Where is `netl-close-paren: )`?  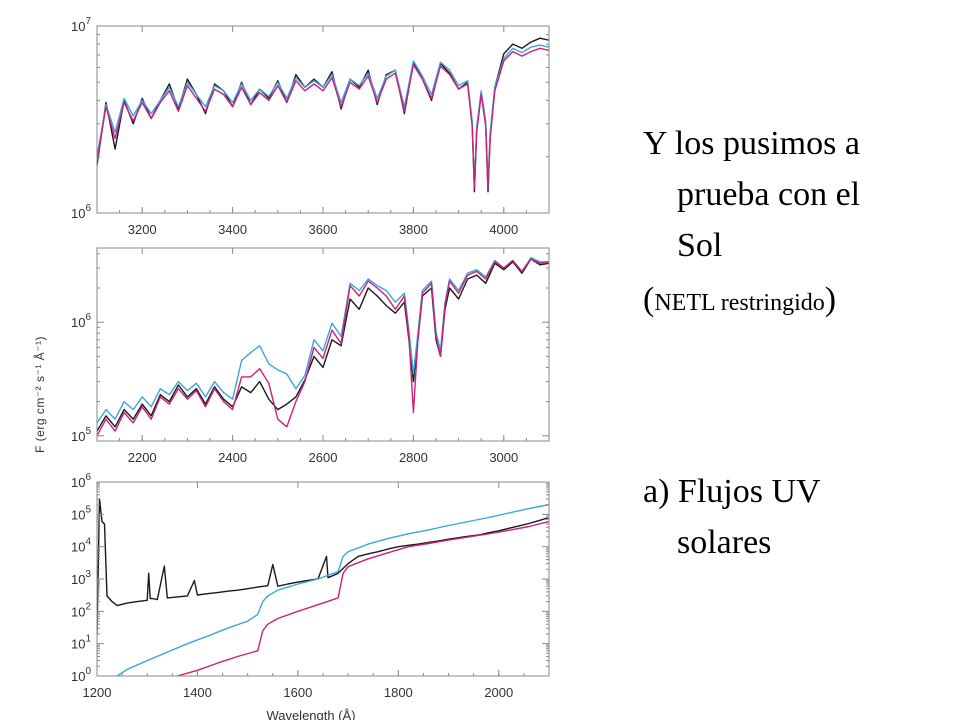
netl-close-paren: ) is located at coordinates (830, 299).